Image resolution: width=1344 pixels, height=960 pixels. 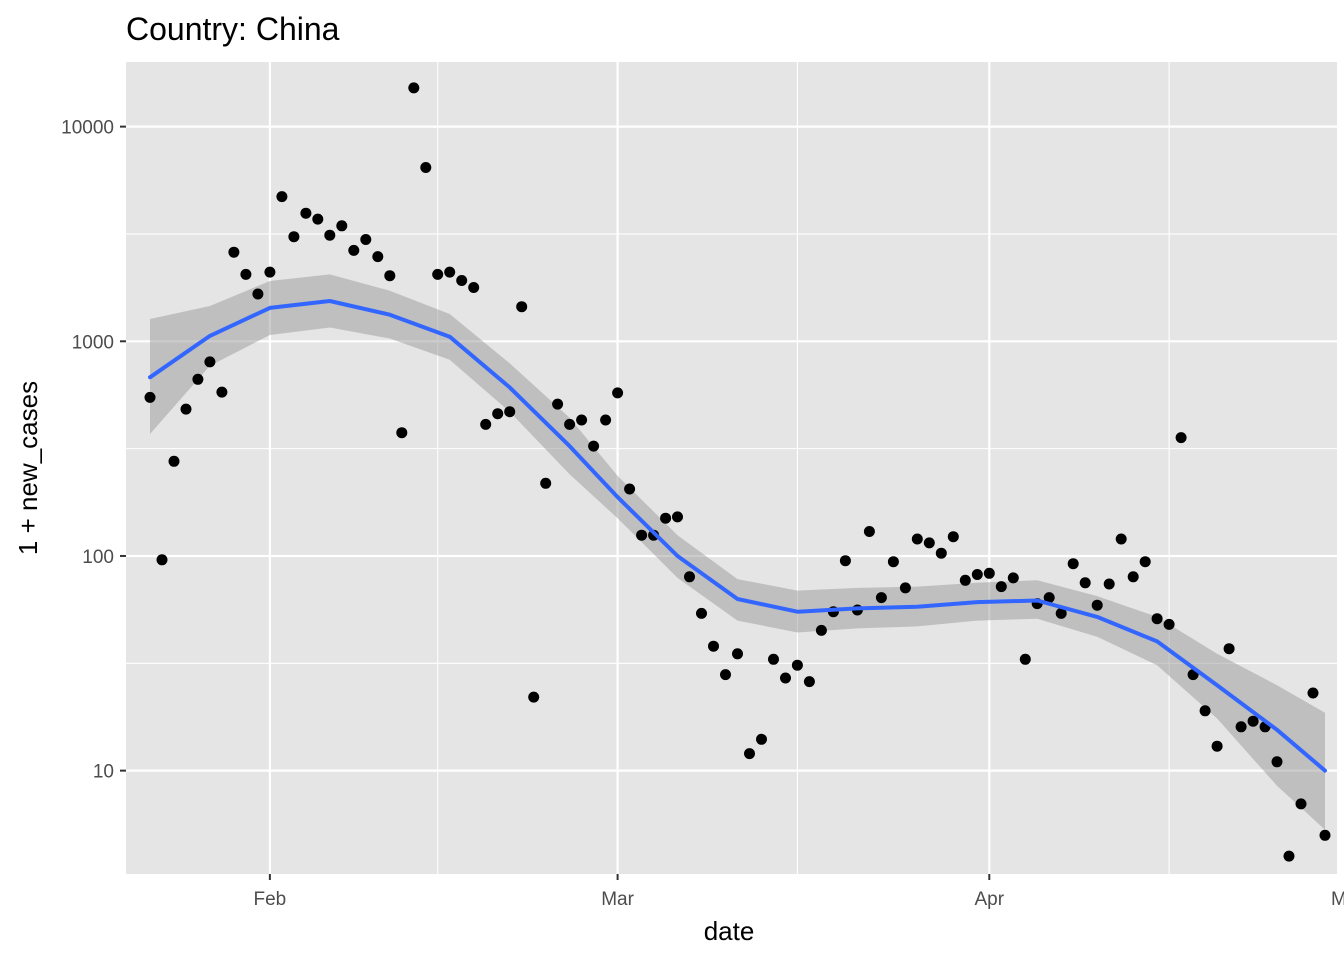 What do you see at coordinates (28, 468) in the screenshot?
I see `y-axis-title: 1 + new_cases` at bounding box center [28, 468].